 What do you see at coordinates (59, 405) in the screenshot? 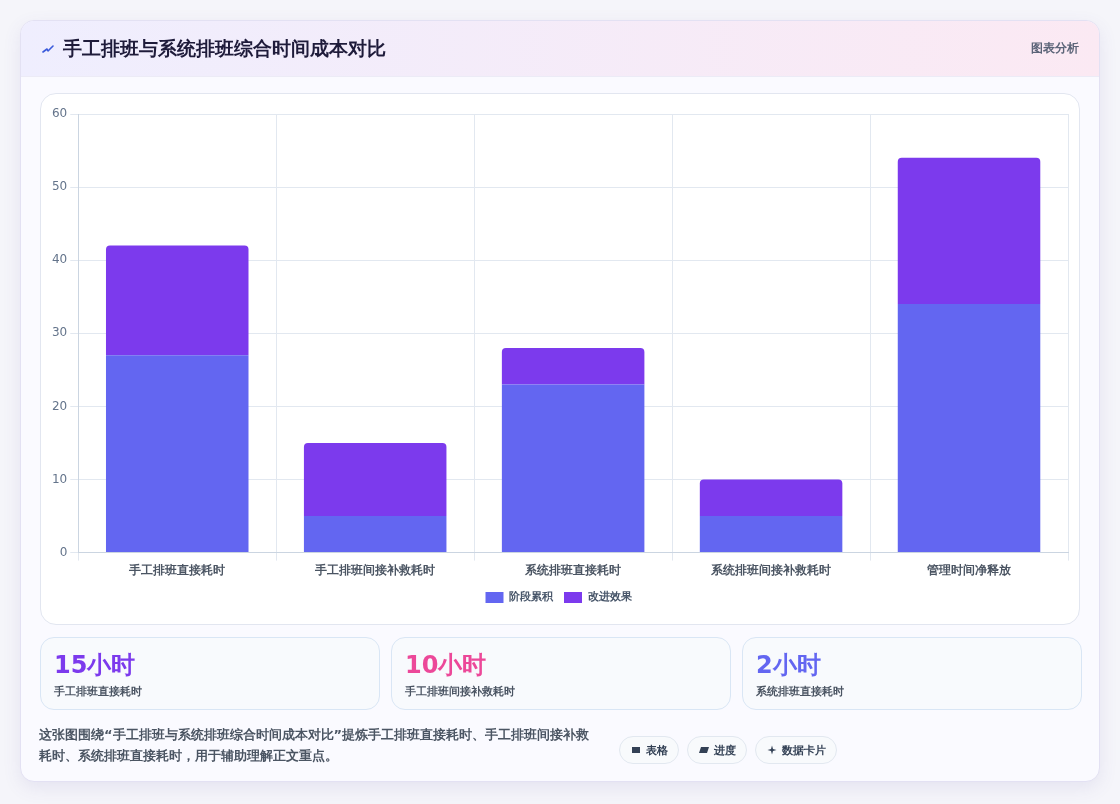
I see `y-tick-label: 20` at bounding box center [59, 405].